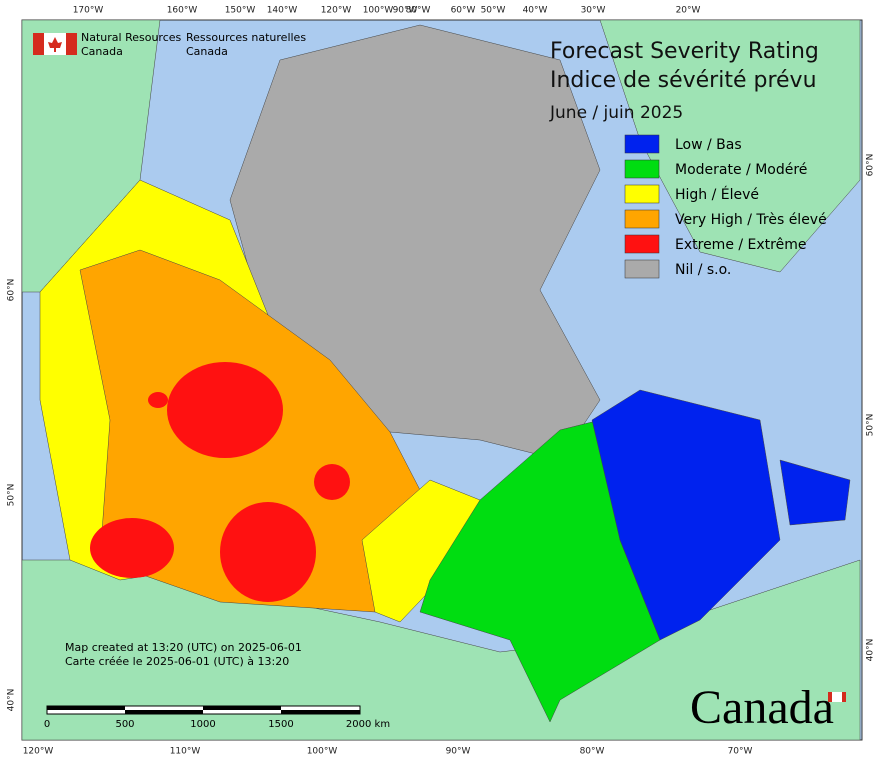  What do you see at coordinates (240, 11) in the screenshot?
I see `graticule-label: 150°W` at bounding box center [240, 11].